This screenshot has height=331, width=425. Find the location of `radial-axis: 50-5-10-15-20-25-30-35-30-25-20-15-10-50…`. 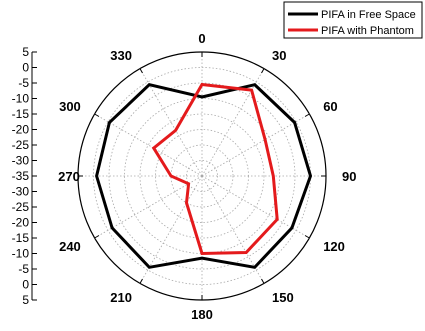

radial-axis: 50-5-10-15-20-25-30-35-30-25-20-15-10-50… is located at coordinates (46, 176).